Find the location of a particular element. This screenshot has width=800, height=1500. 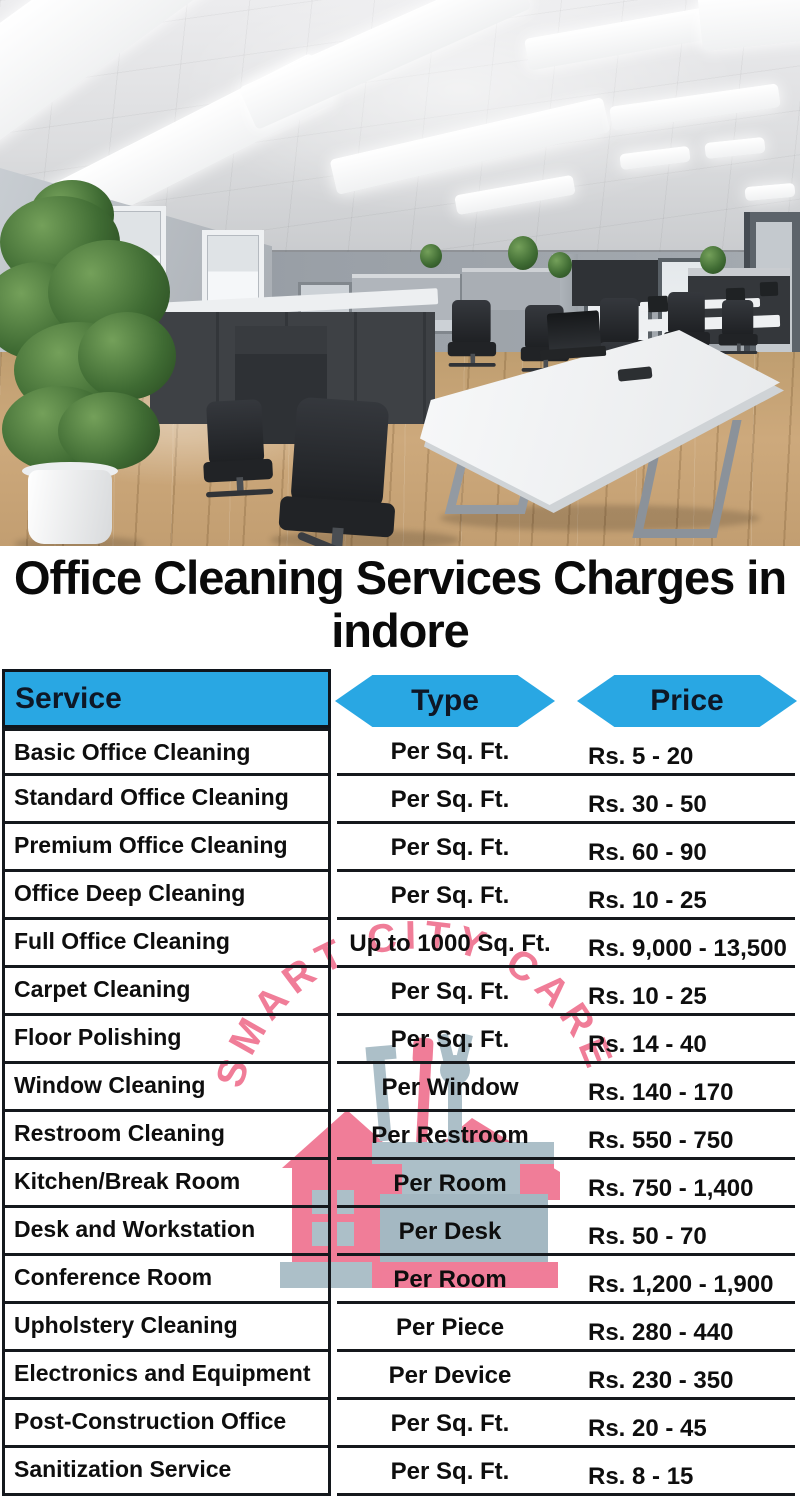

service-name: Window Cleaning is located at coordinates (110, 1085).